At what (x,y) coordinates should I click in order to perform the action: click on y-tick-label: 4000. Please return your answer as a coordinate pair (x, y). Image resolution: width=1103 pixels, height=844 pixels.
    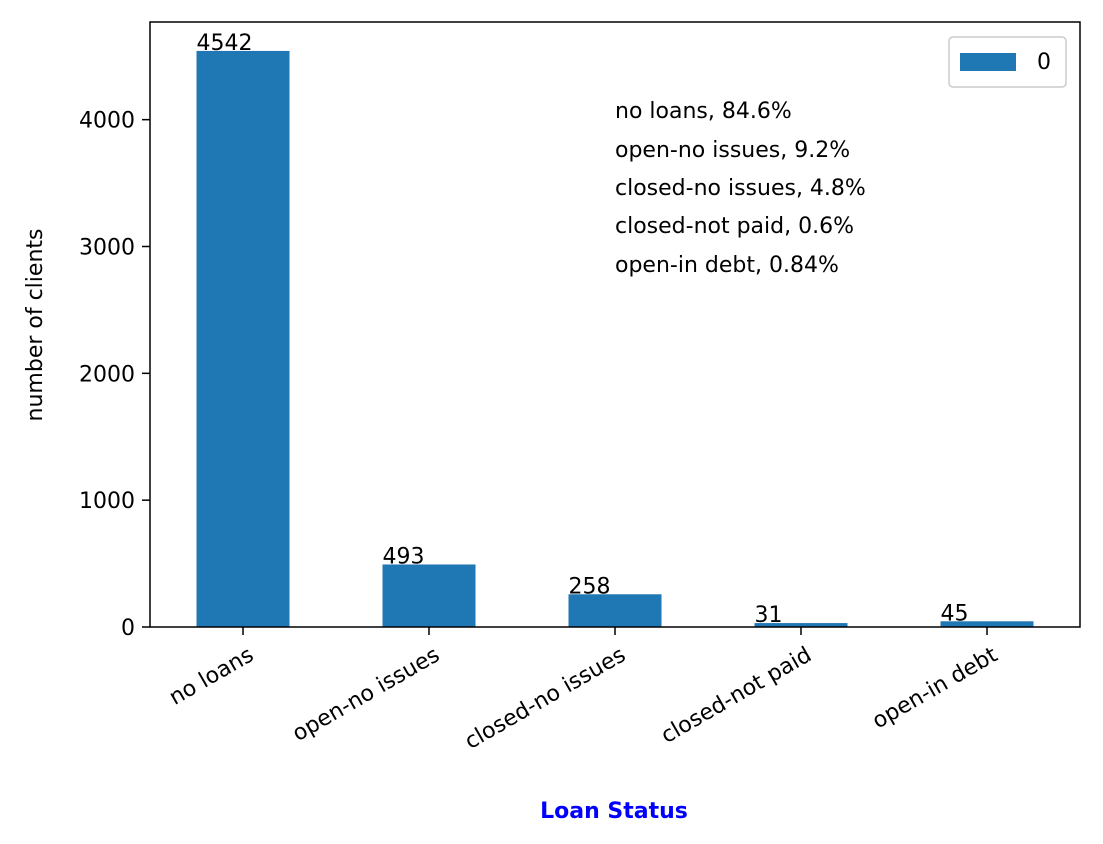
    Looking at the image, I should click on (107, 121).